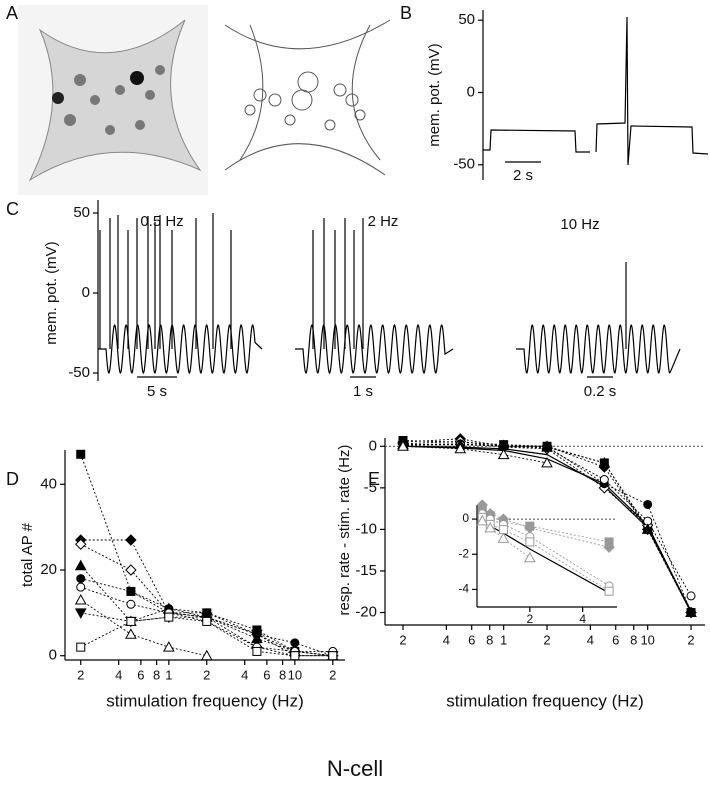 The image size is (710, 788). I want to click on y-tick-label: -2, so click(463, 553).